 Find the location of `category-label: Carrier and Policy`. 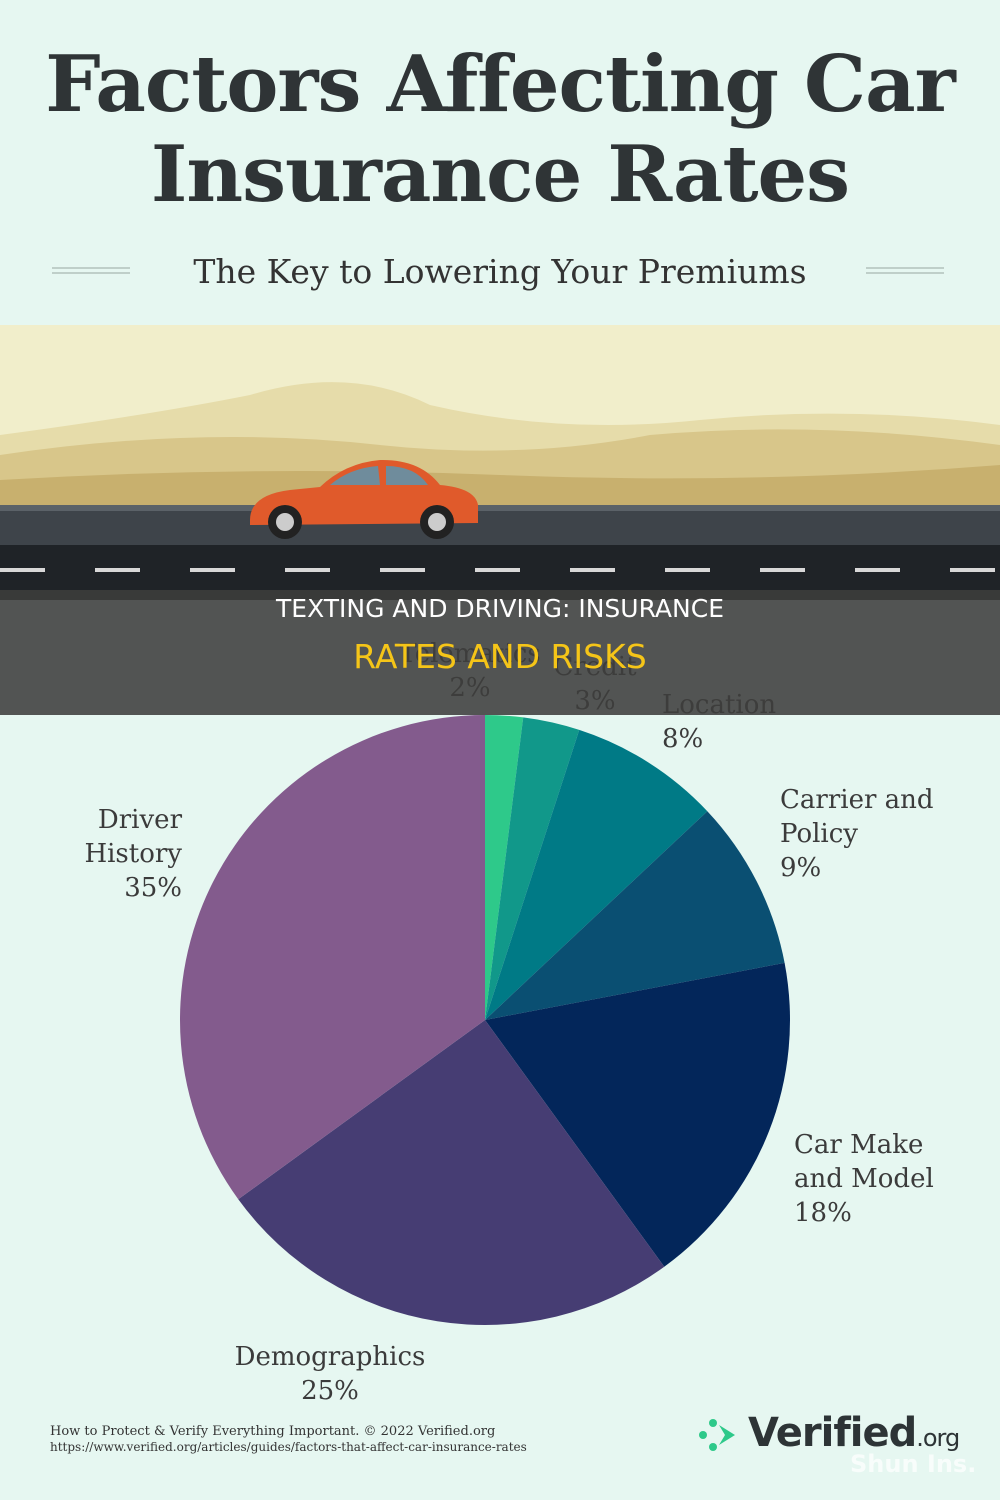

category-label: Carrier and Policy is located at coordinates (857, 817).